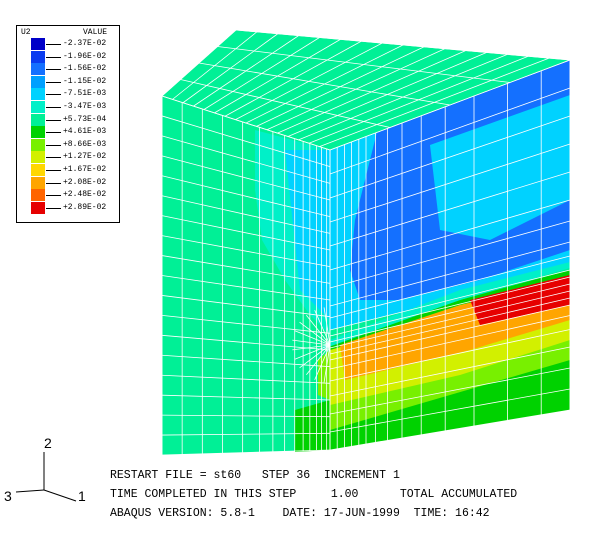 This screenshot has height=533, width=599. Describe the element at coordinates (85, 195) in the screenshot. I see `legend-label: +2.48E-02` at that location.